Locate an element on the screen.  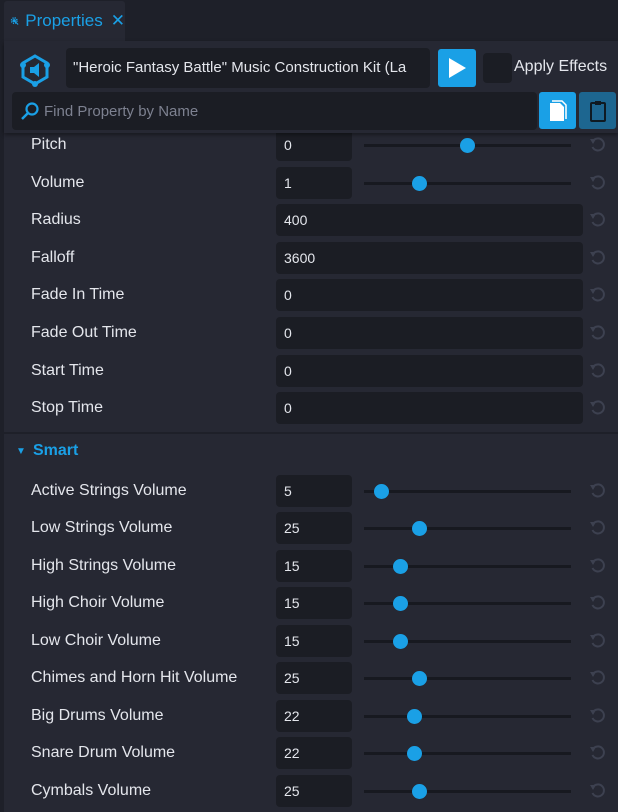
property-label: Pitch is located at coordinates (49, 144).